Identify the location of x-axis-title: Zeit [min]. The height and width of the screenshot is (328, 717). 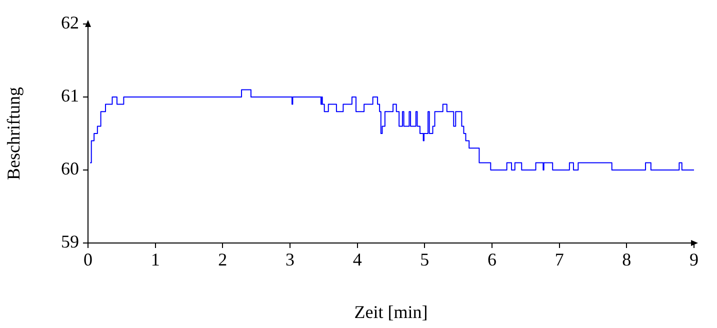
(391, 312).